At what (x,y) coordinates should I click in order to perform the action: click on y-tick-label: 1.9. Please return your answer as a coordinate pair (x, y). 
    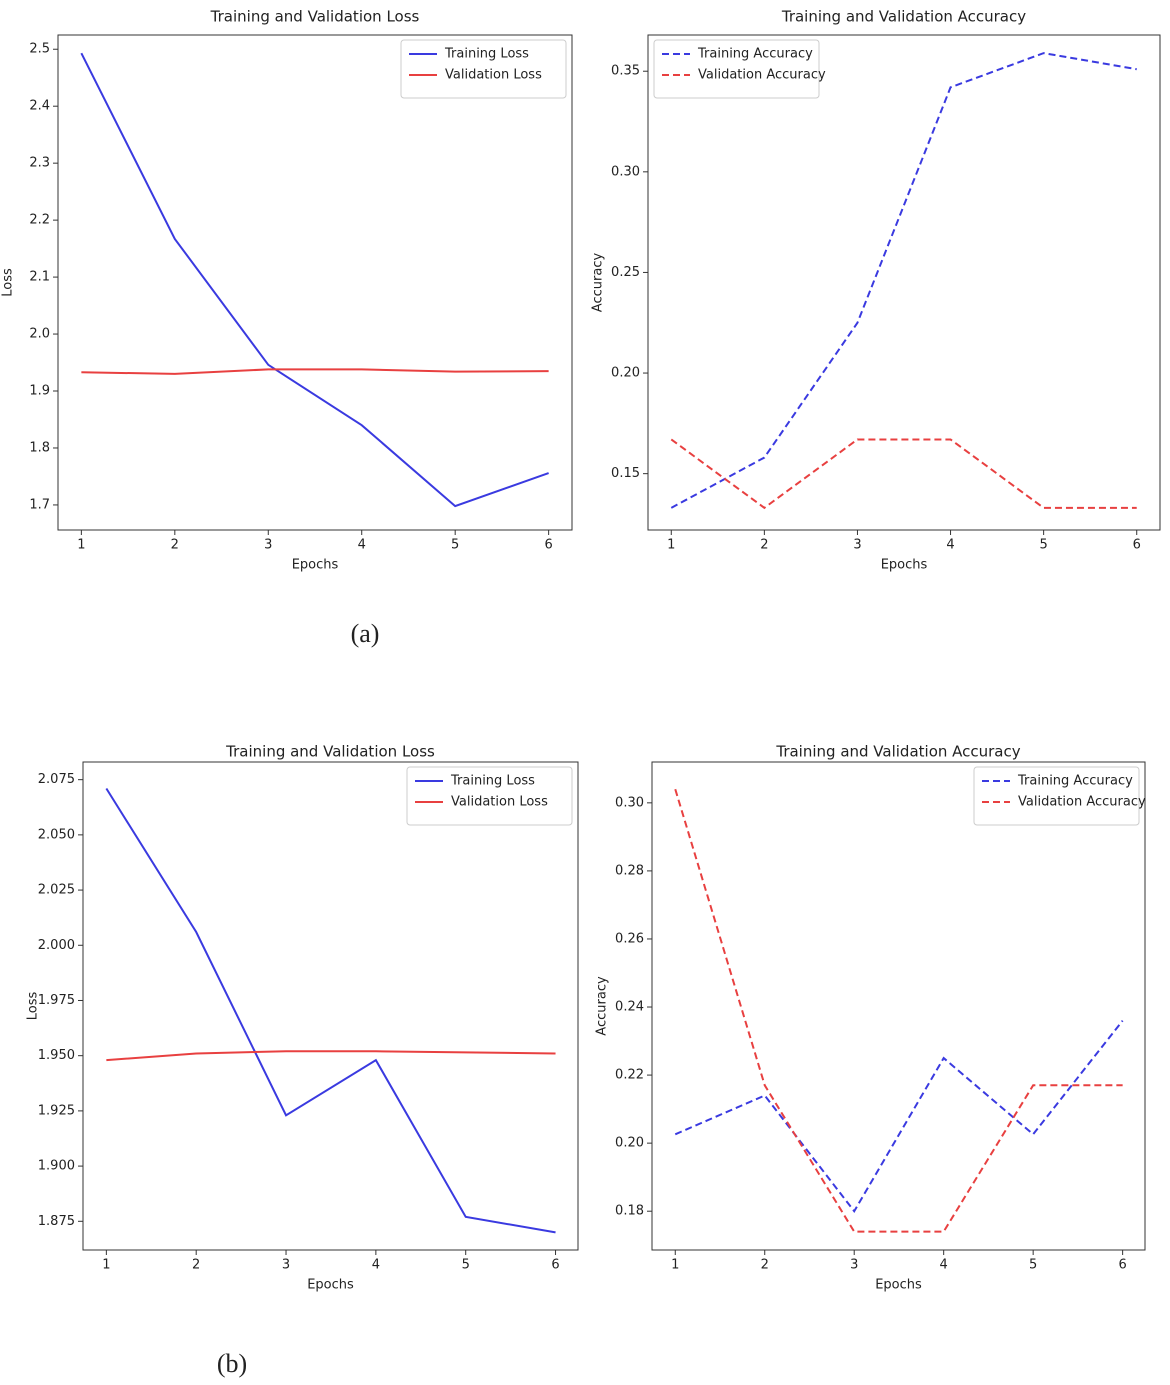
    Looking at the image, I should click on (39, 391).